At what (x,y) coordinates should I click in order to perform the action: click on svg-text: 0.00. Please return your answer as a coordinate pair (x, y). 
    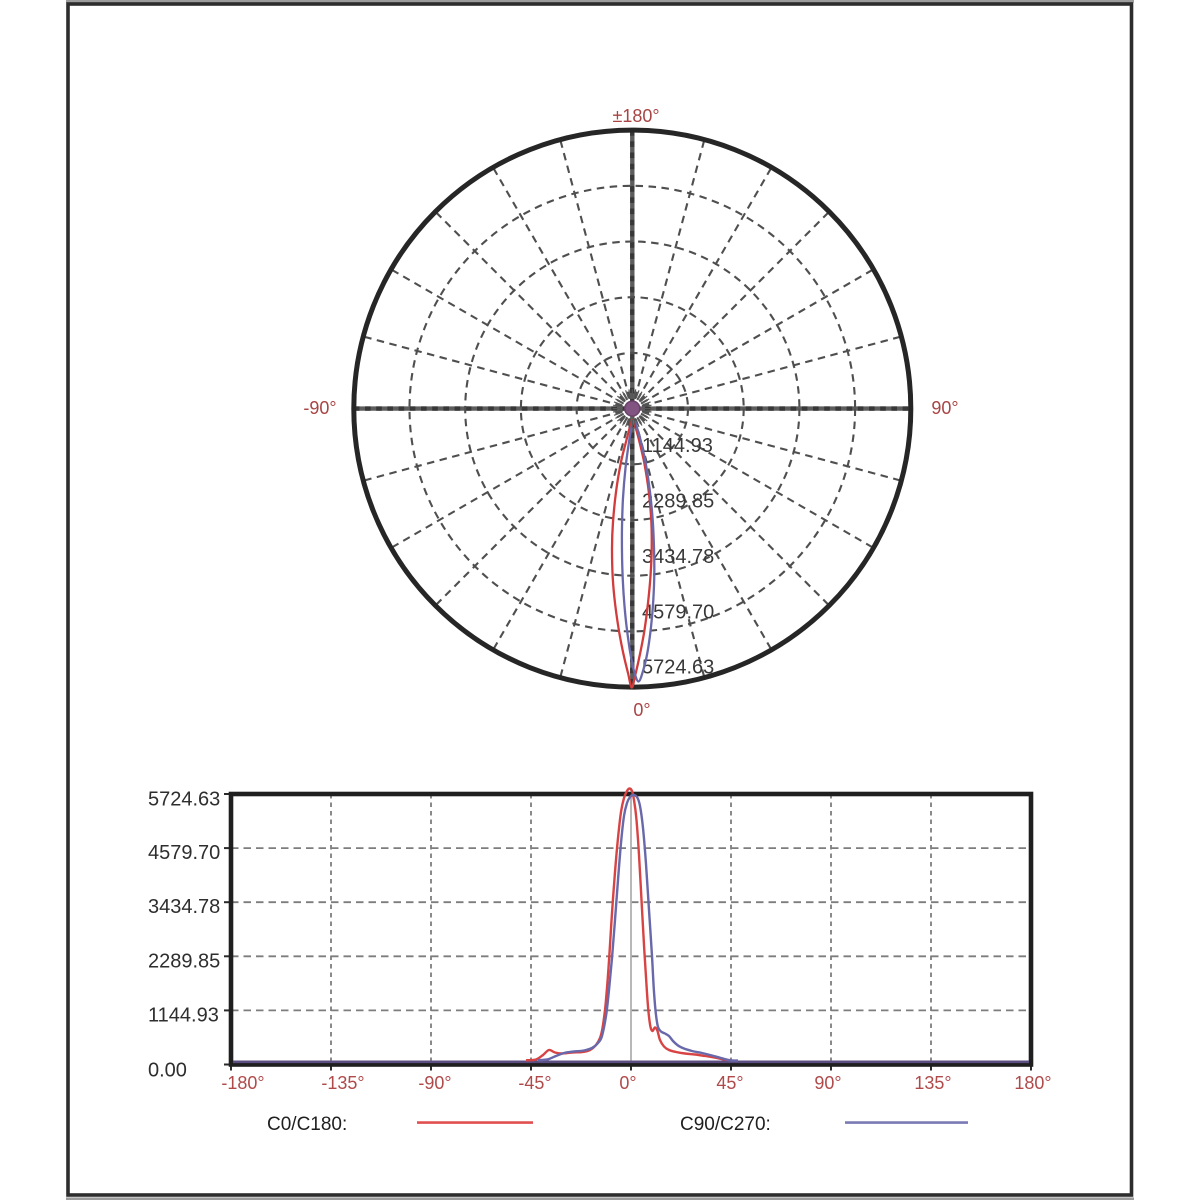
    Looking at the image, I should click on (167, 1071).